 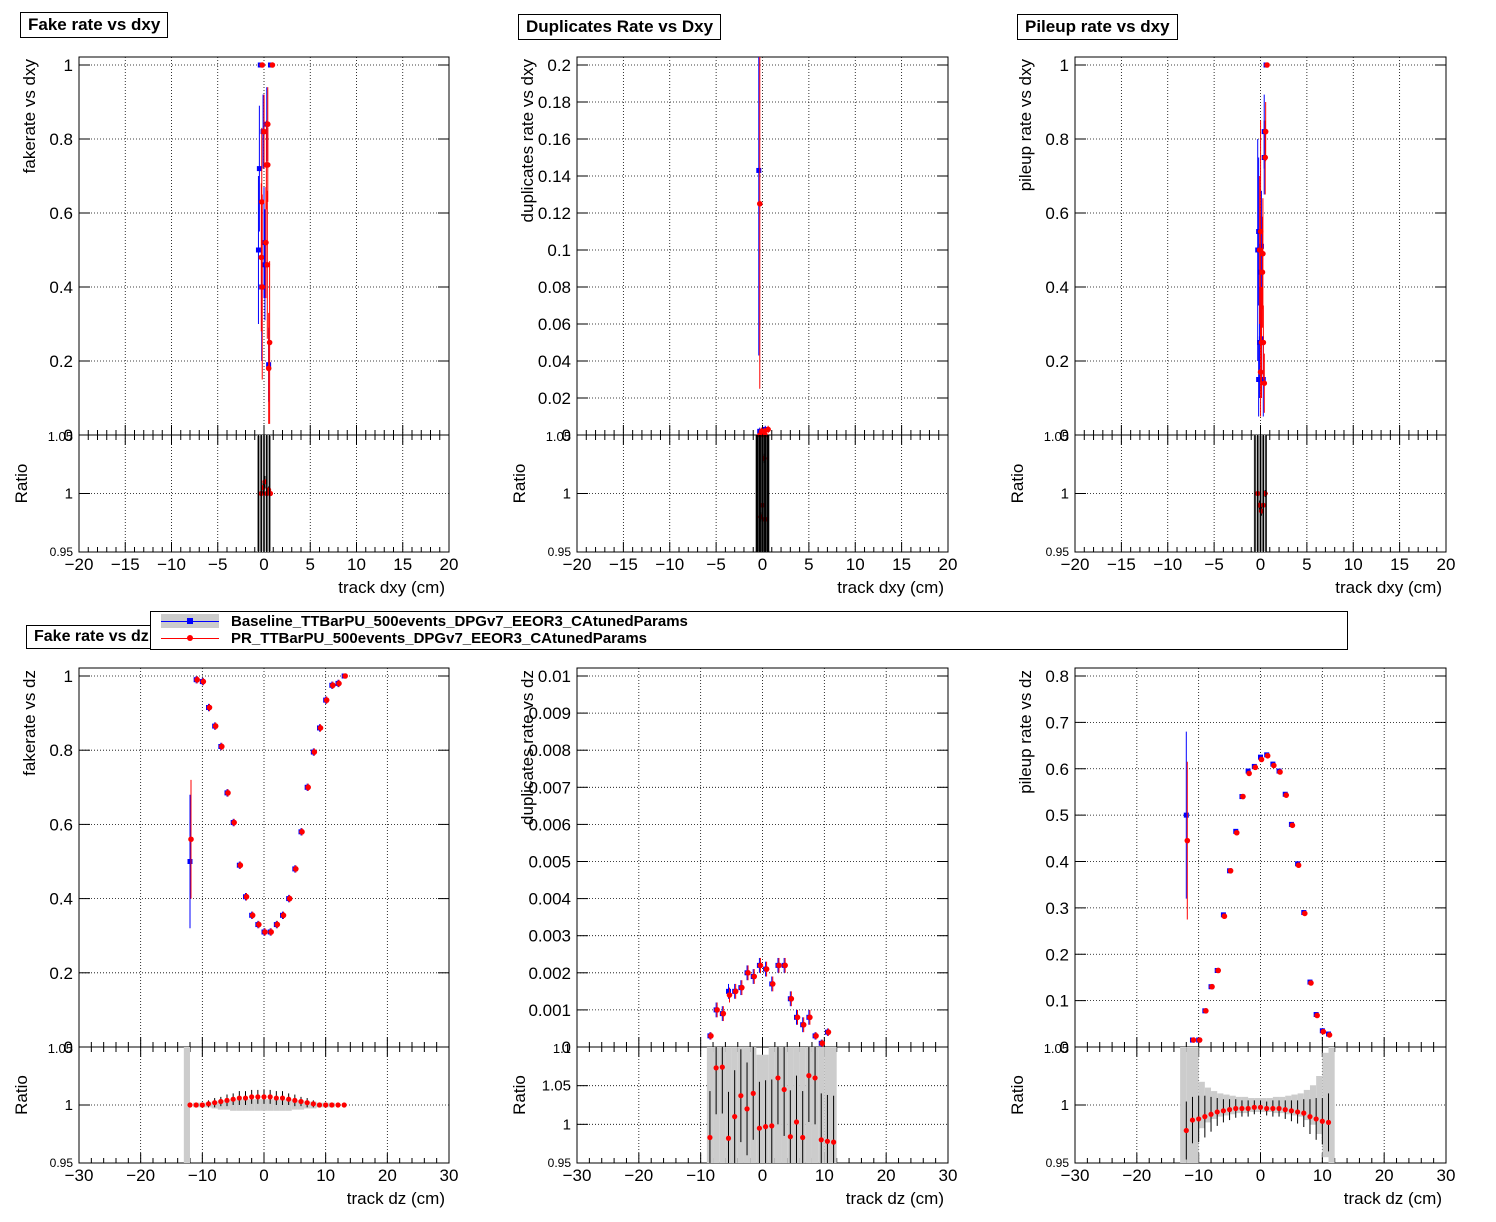 I want to click on panel-title-fakerate-dz: Fake rate vs dz, so click(x=91, y=637).